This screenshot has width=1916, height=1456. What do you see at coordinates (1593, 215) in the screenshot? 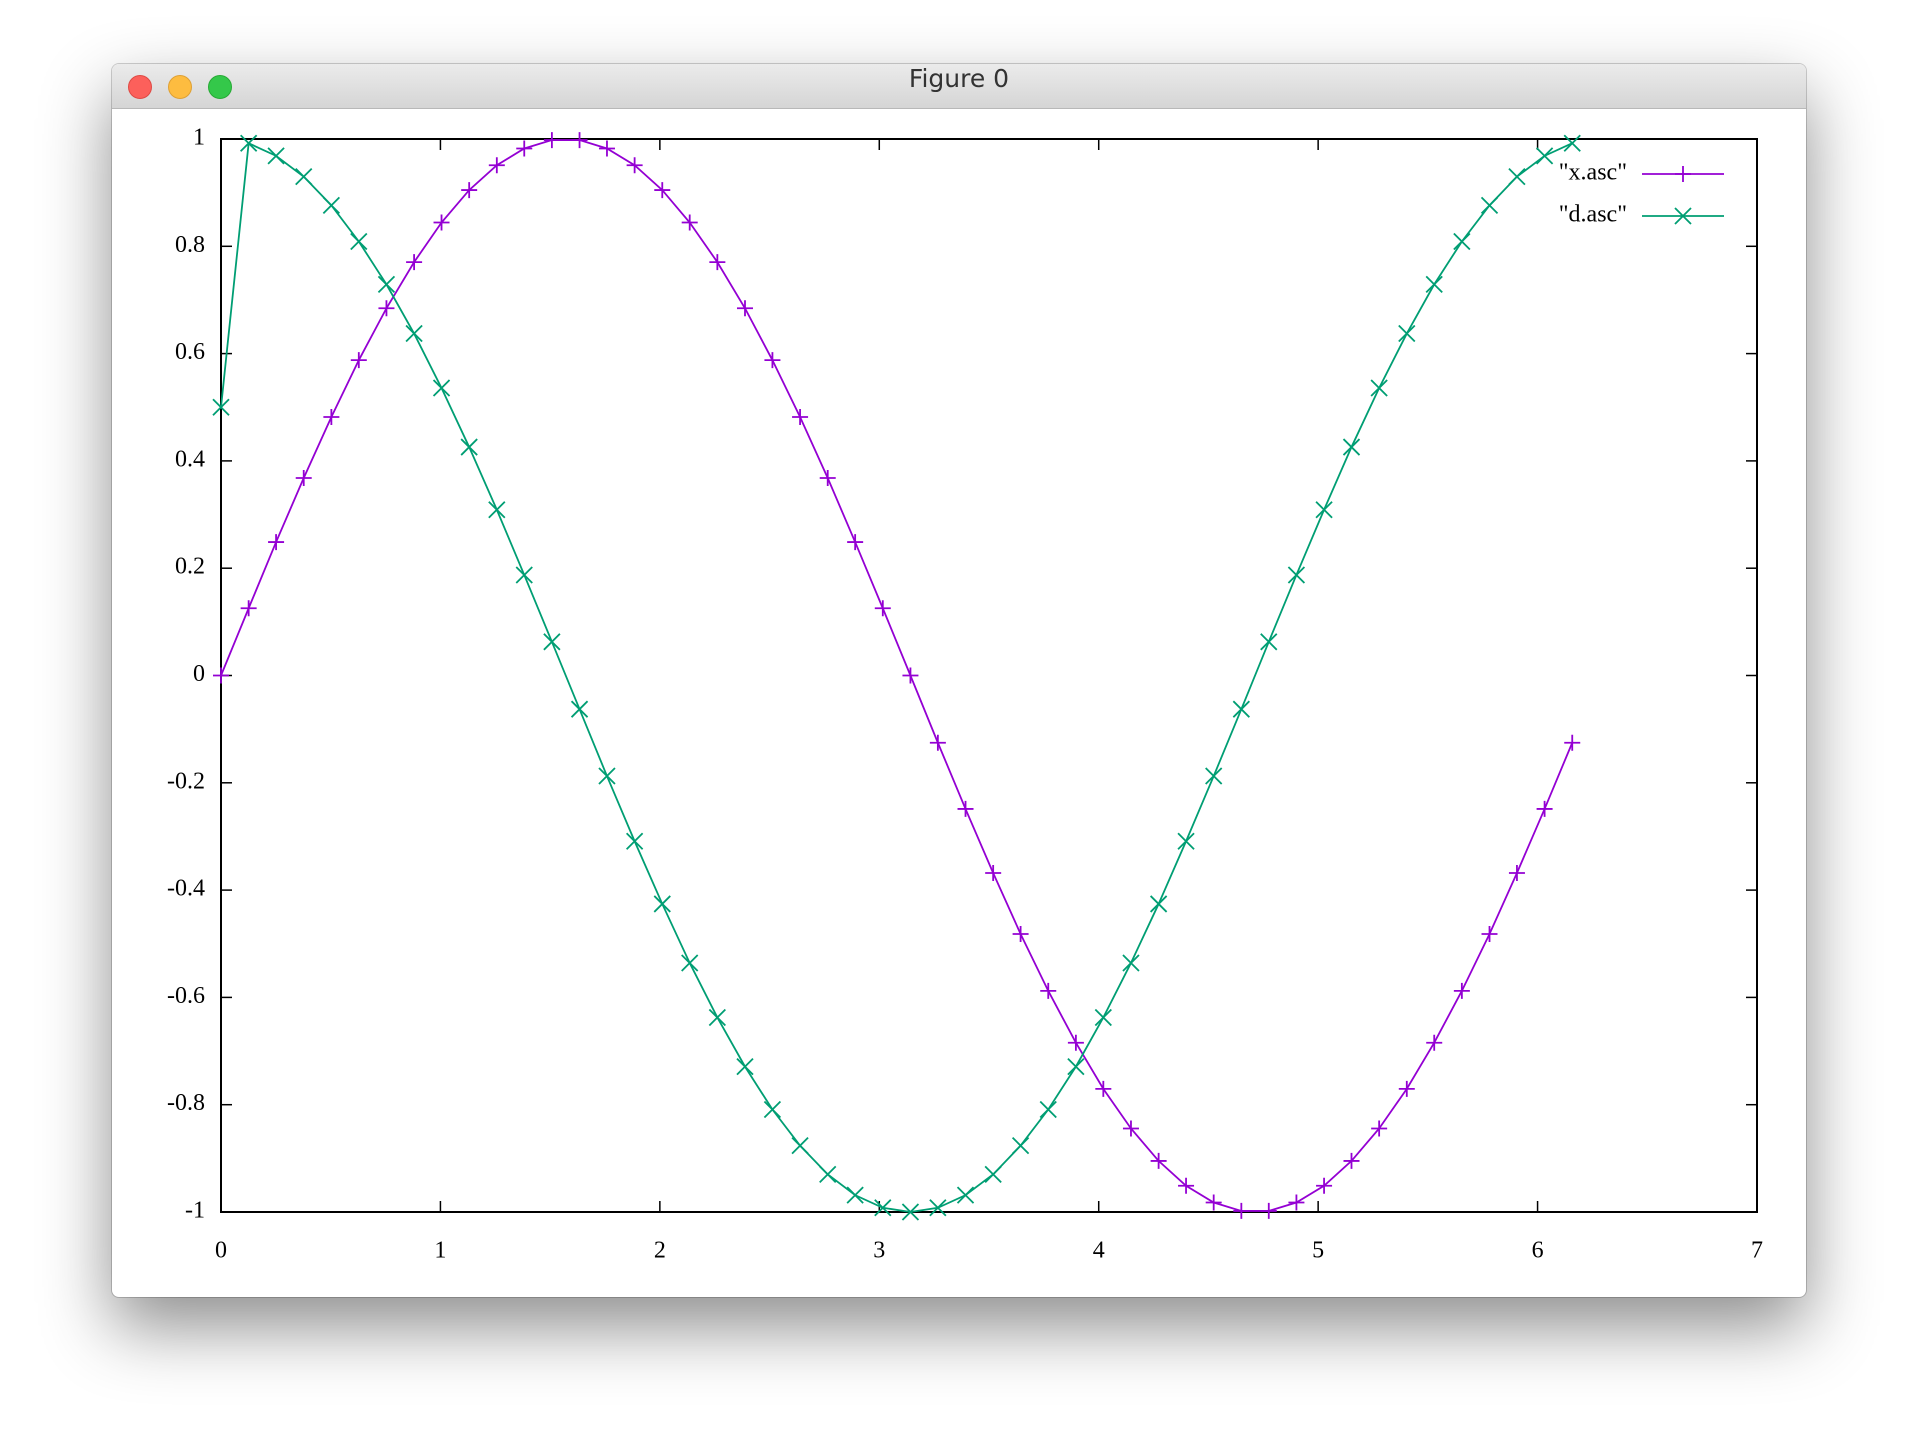
I see `legend-label: "d.asc"` at bounding box center [1593, 215].